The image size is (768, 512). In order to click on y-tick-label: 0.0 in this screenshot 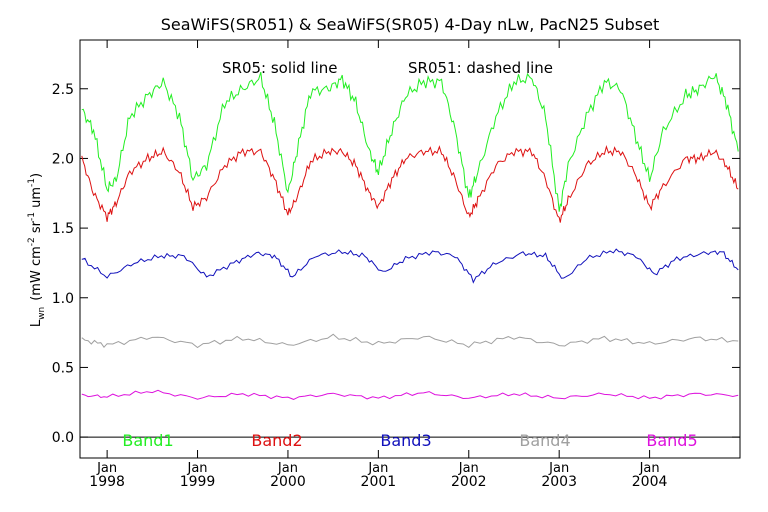, I will do `click(63, 438)`.